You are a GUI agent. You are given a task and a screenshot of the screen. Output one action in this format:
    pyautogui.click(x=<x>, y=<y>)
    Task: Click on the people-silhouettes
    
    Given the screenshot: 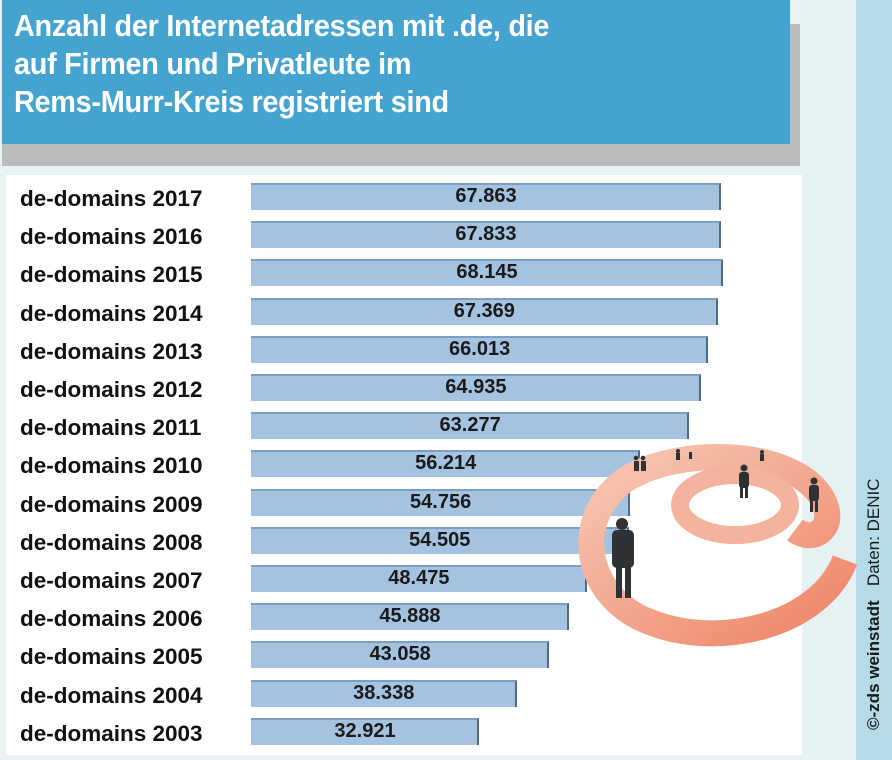 What is the action you would take?
    pyautogui.click(x=715, y=523)
    